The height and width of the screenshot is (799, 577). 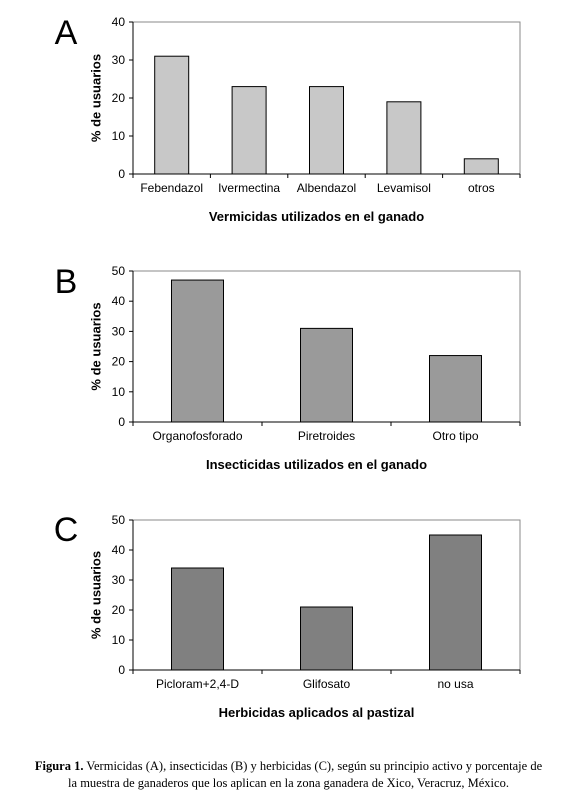 What do you see at coordinates (96, 98) in the screenshot?
I see `y-axis-title-a: % de usuarios` at bounding box center [96, 98].